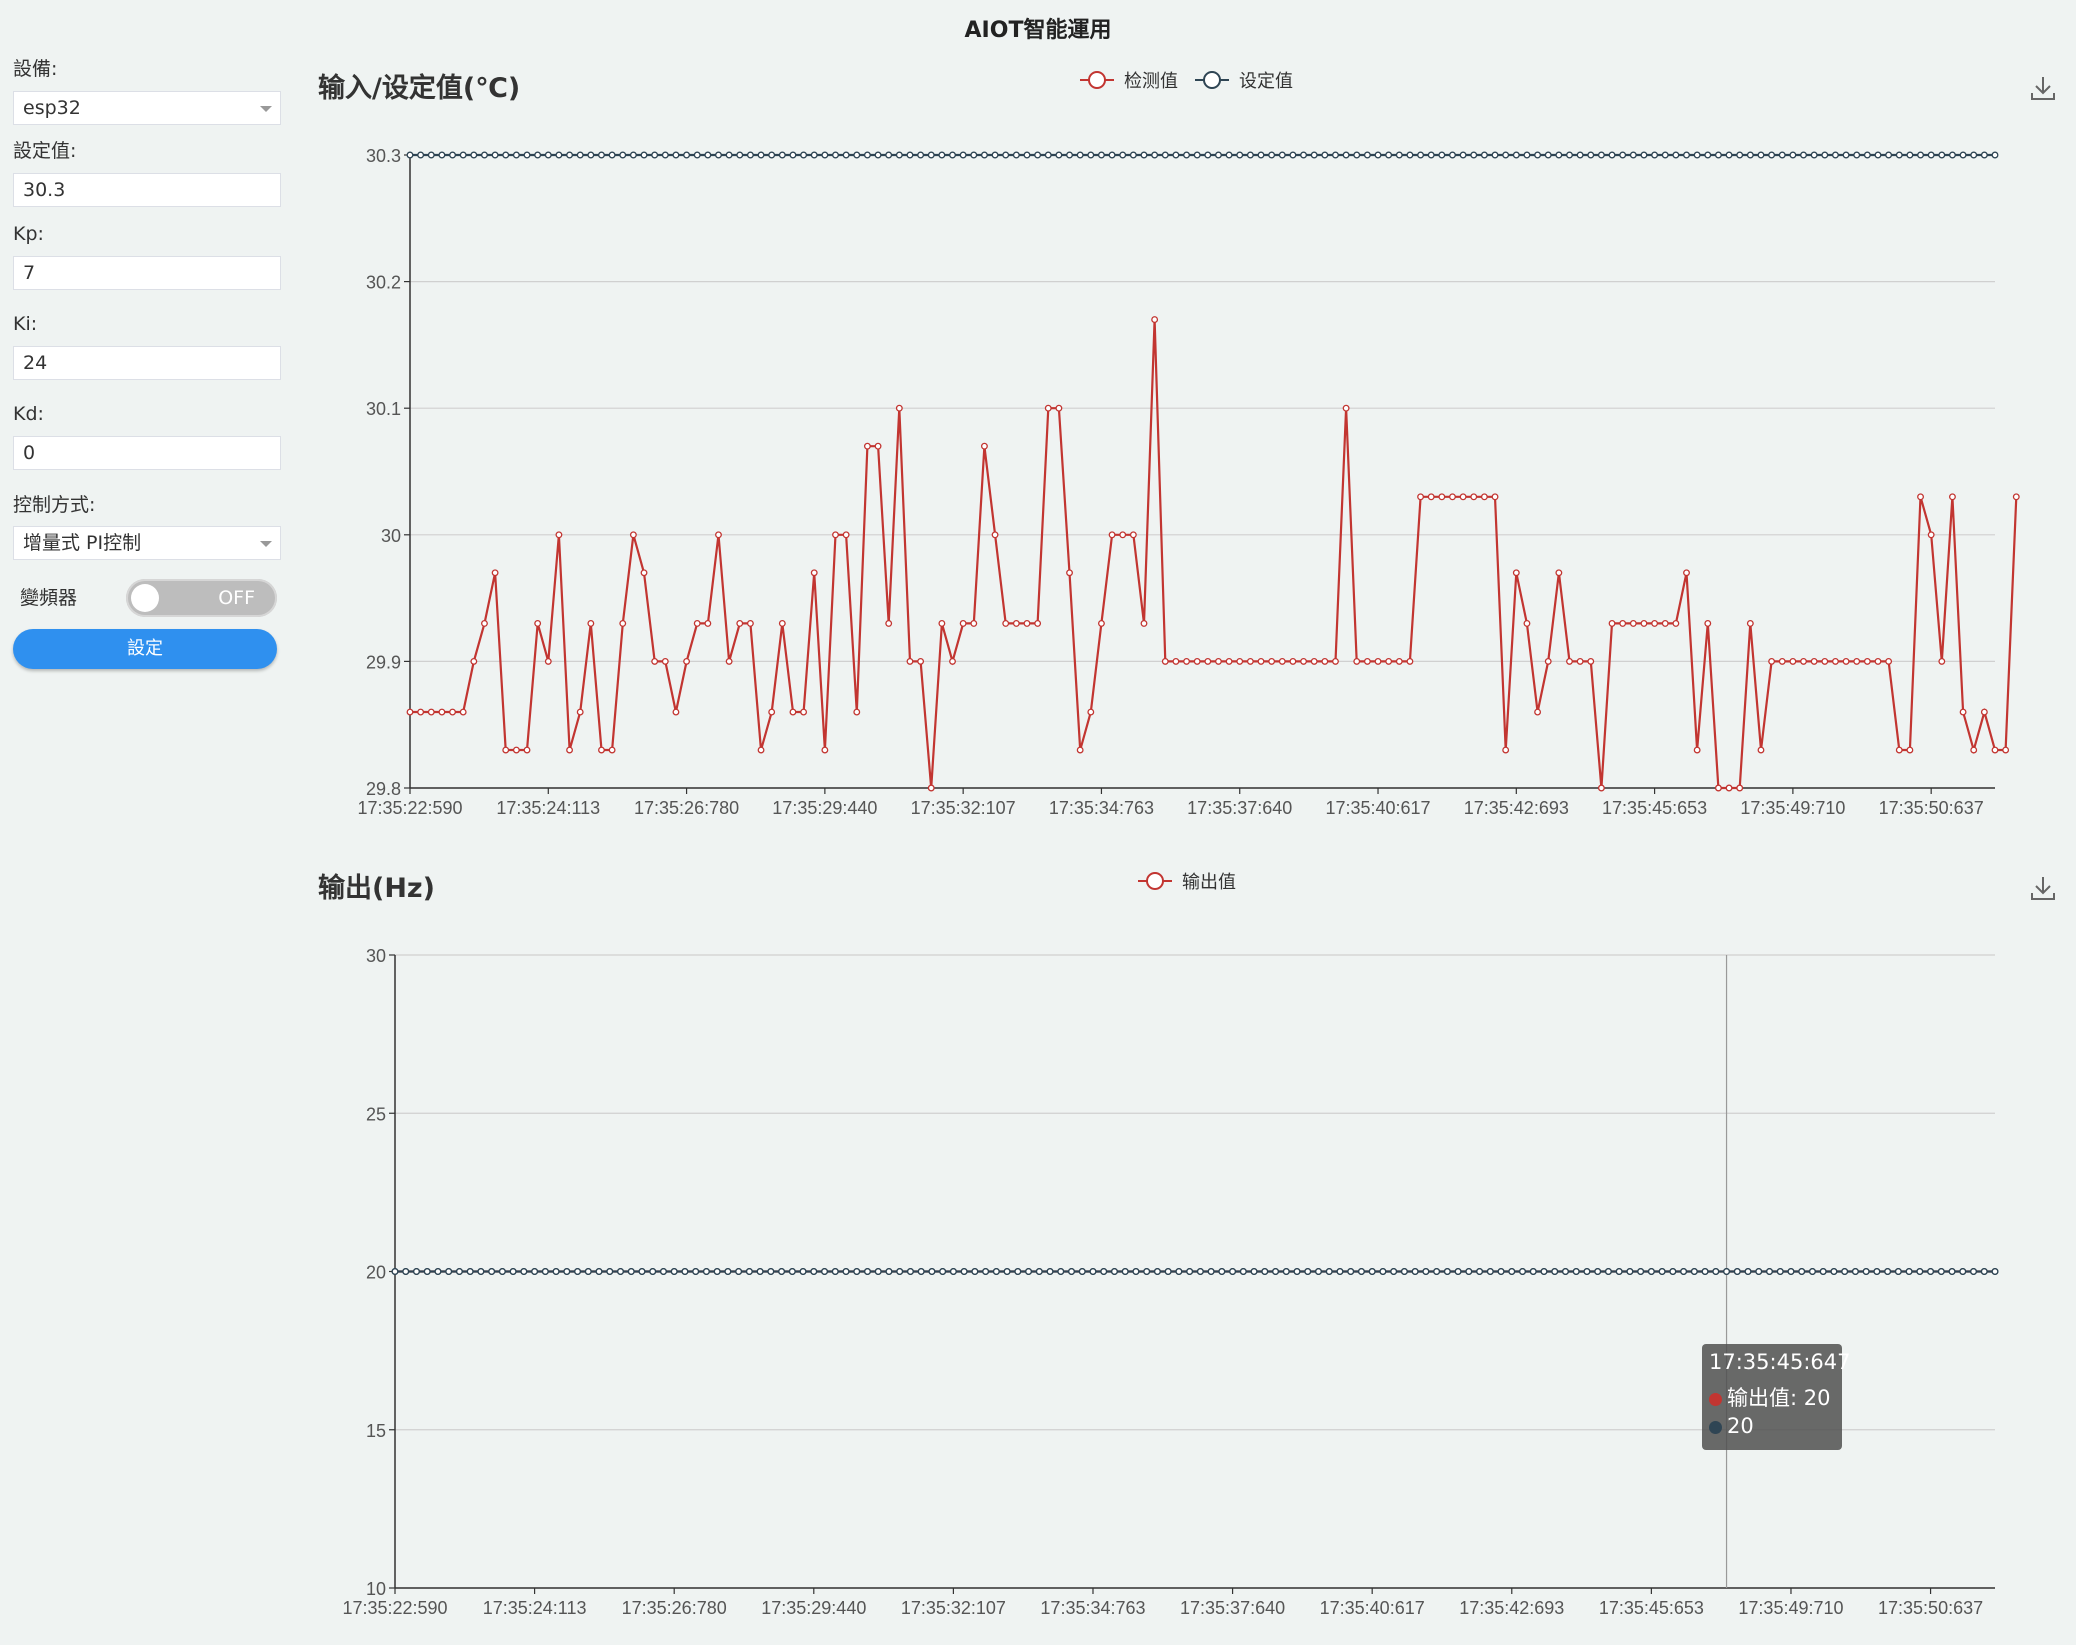  Describe the element at coordinates (145, 649) in the screenshot. I see `set-button: 設定` at that location.